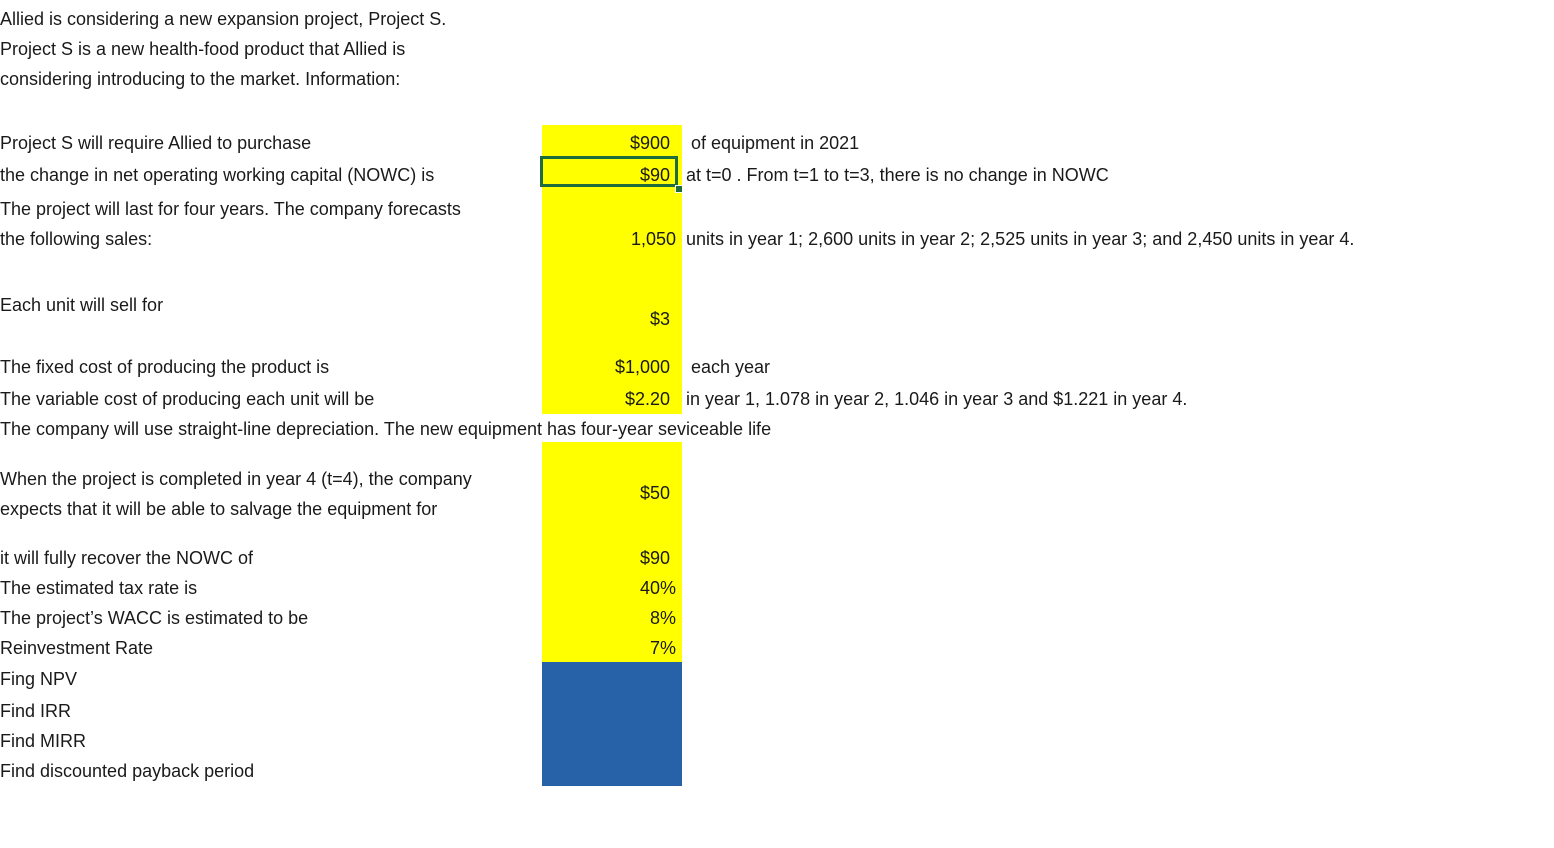 The height and width of the screenshot is (848, 1554). What do you see at coordinates (731, 367) in the screenshot?
I see `fixed-cost-note: each year` at bounding box center [731, 367].